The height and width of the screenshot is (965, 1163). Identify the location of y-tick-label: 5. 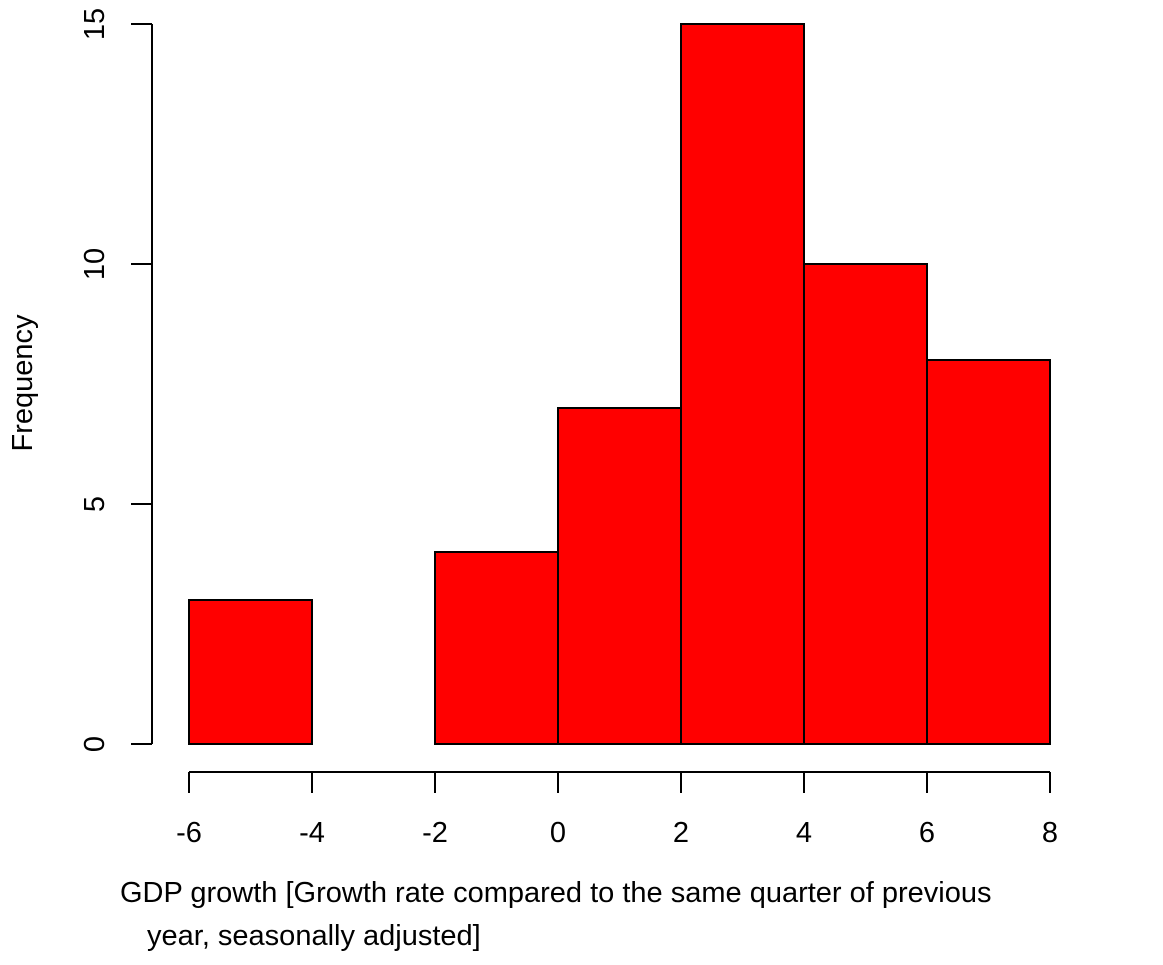
(95, 504).